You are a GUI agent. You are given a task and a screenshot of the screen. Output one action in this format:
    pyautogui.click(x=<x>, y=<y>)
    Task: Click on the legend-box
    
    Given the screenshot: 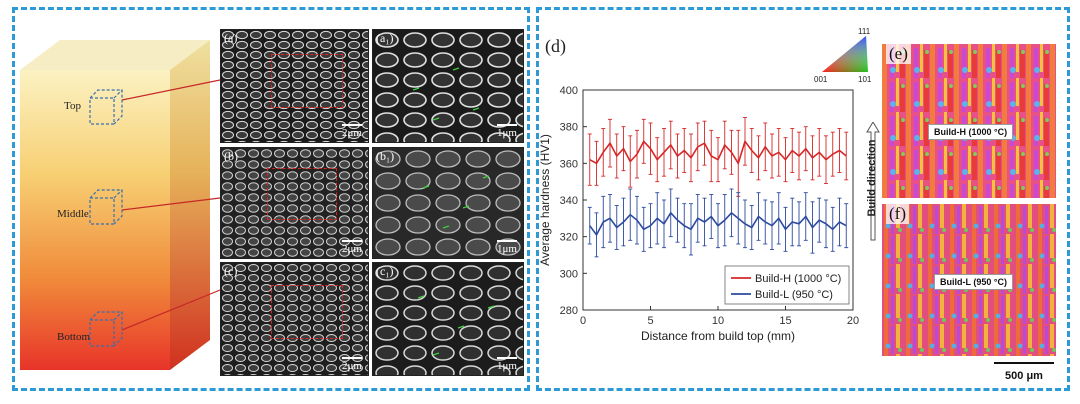 What is the action you would take?
    pyautogui.click(x=787, y=285)
    